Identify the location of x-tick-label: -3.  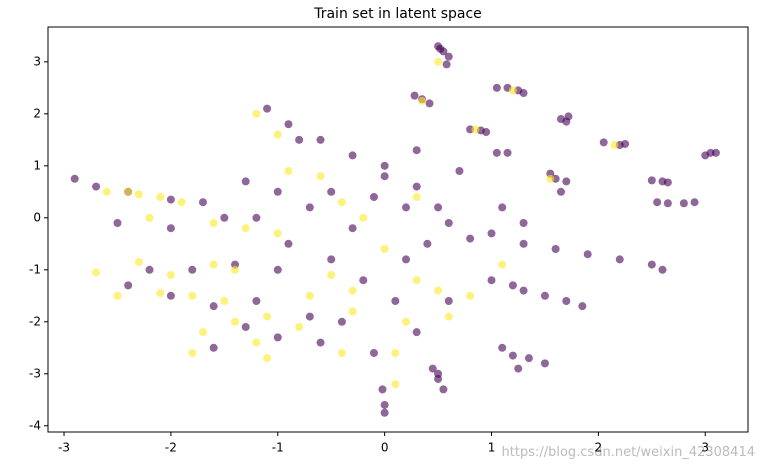
(64, 448).